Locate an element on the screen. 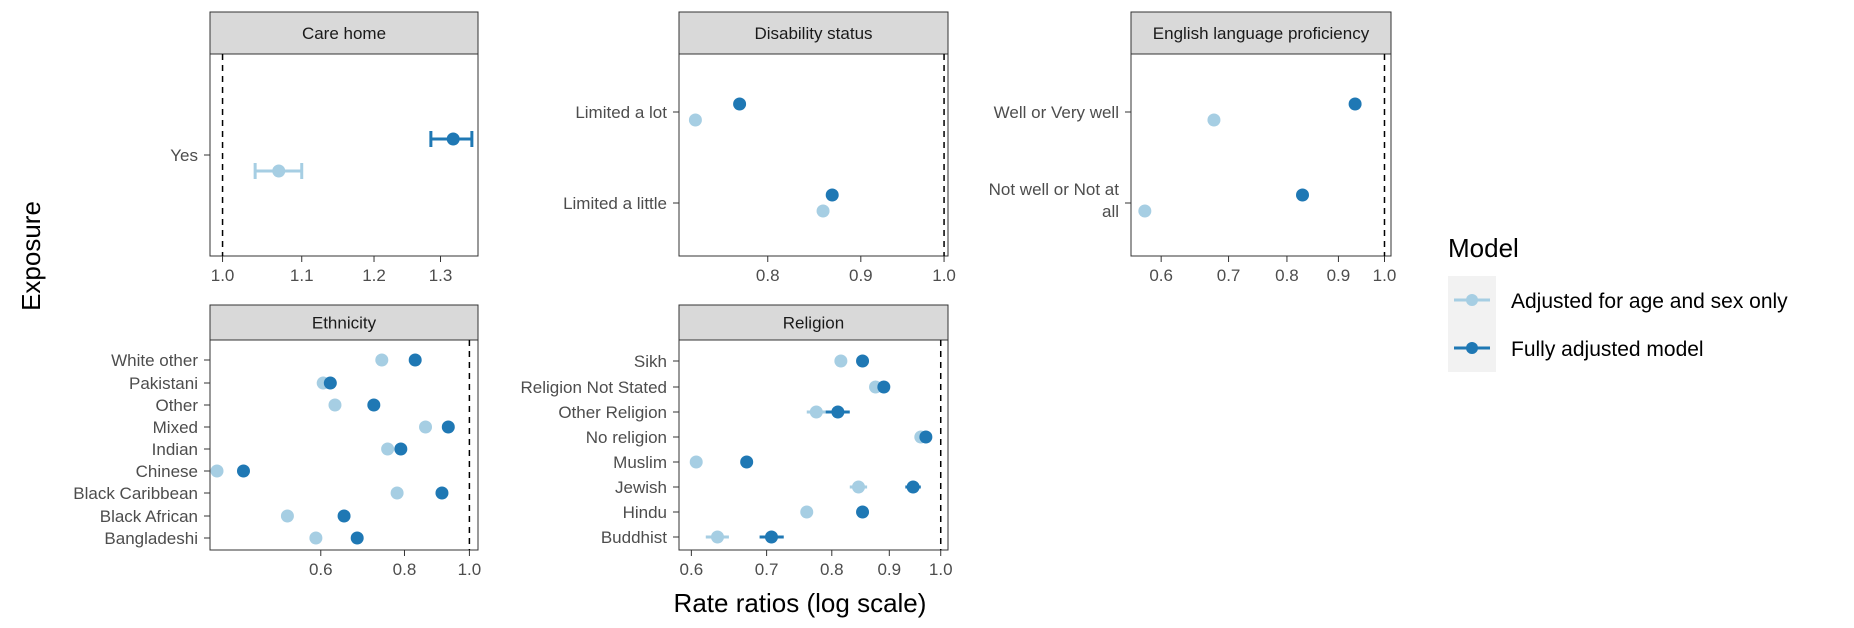 Image resolution: width=1854 pixels, height=628 pixels. facet-strip-label: Religion is located at coordinates (813, 323).